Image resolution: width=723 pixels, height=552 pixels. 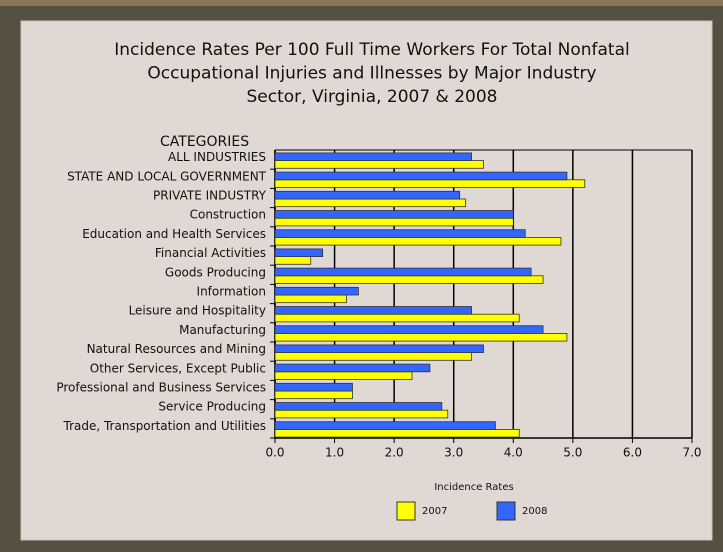 What do you see at coordinates (204, 142) in the screenshot?
I see `y-axis-label: CATEGORIES` at bounding box center [204, 142].